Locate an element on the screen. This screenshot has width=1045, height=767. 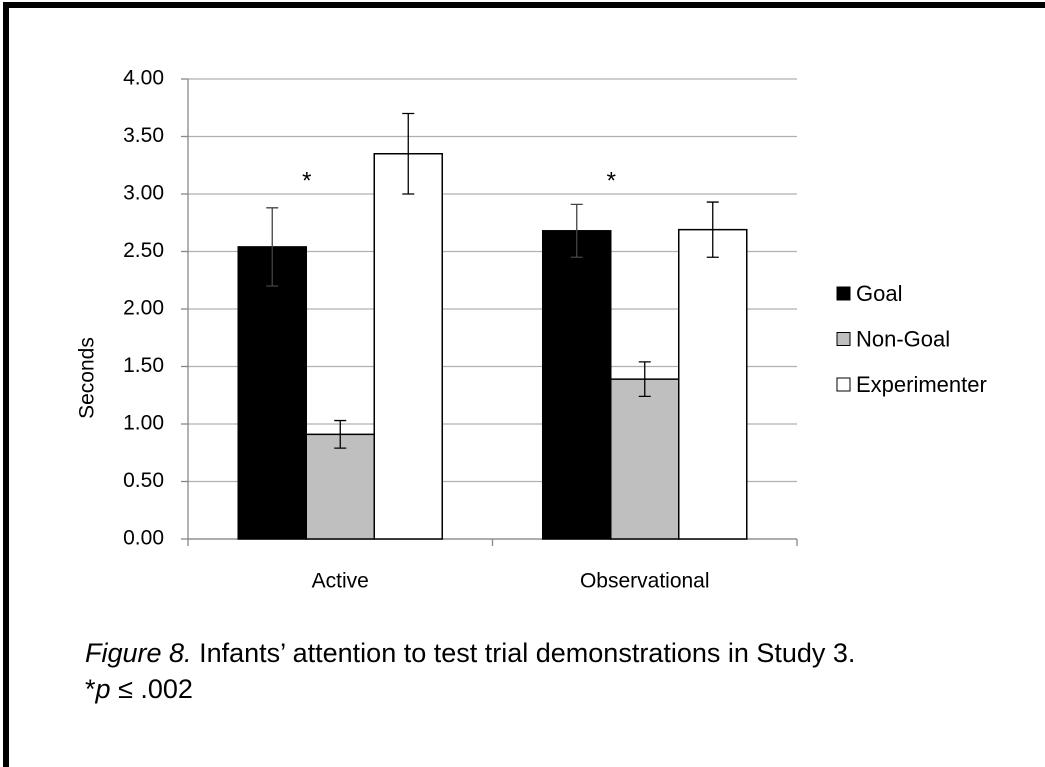
x-tick-label: Active is located at coordinates (340, 581).